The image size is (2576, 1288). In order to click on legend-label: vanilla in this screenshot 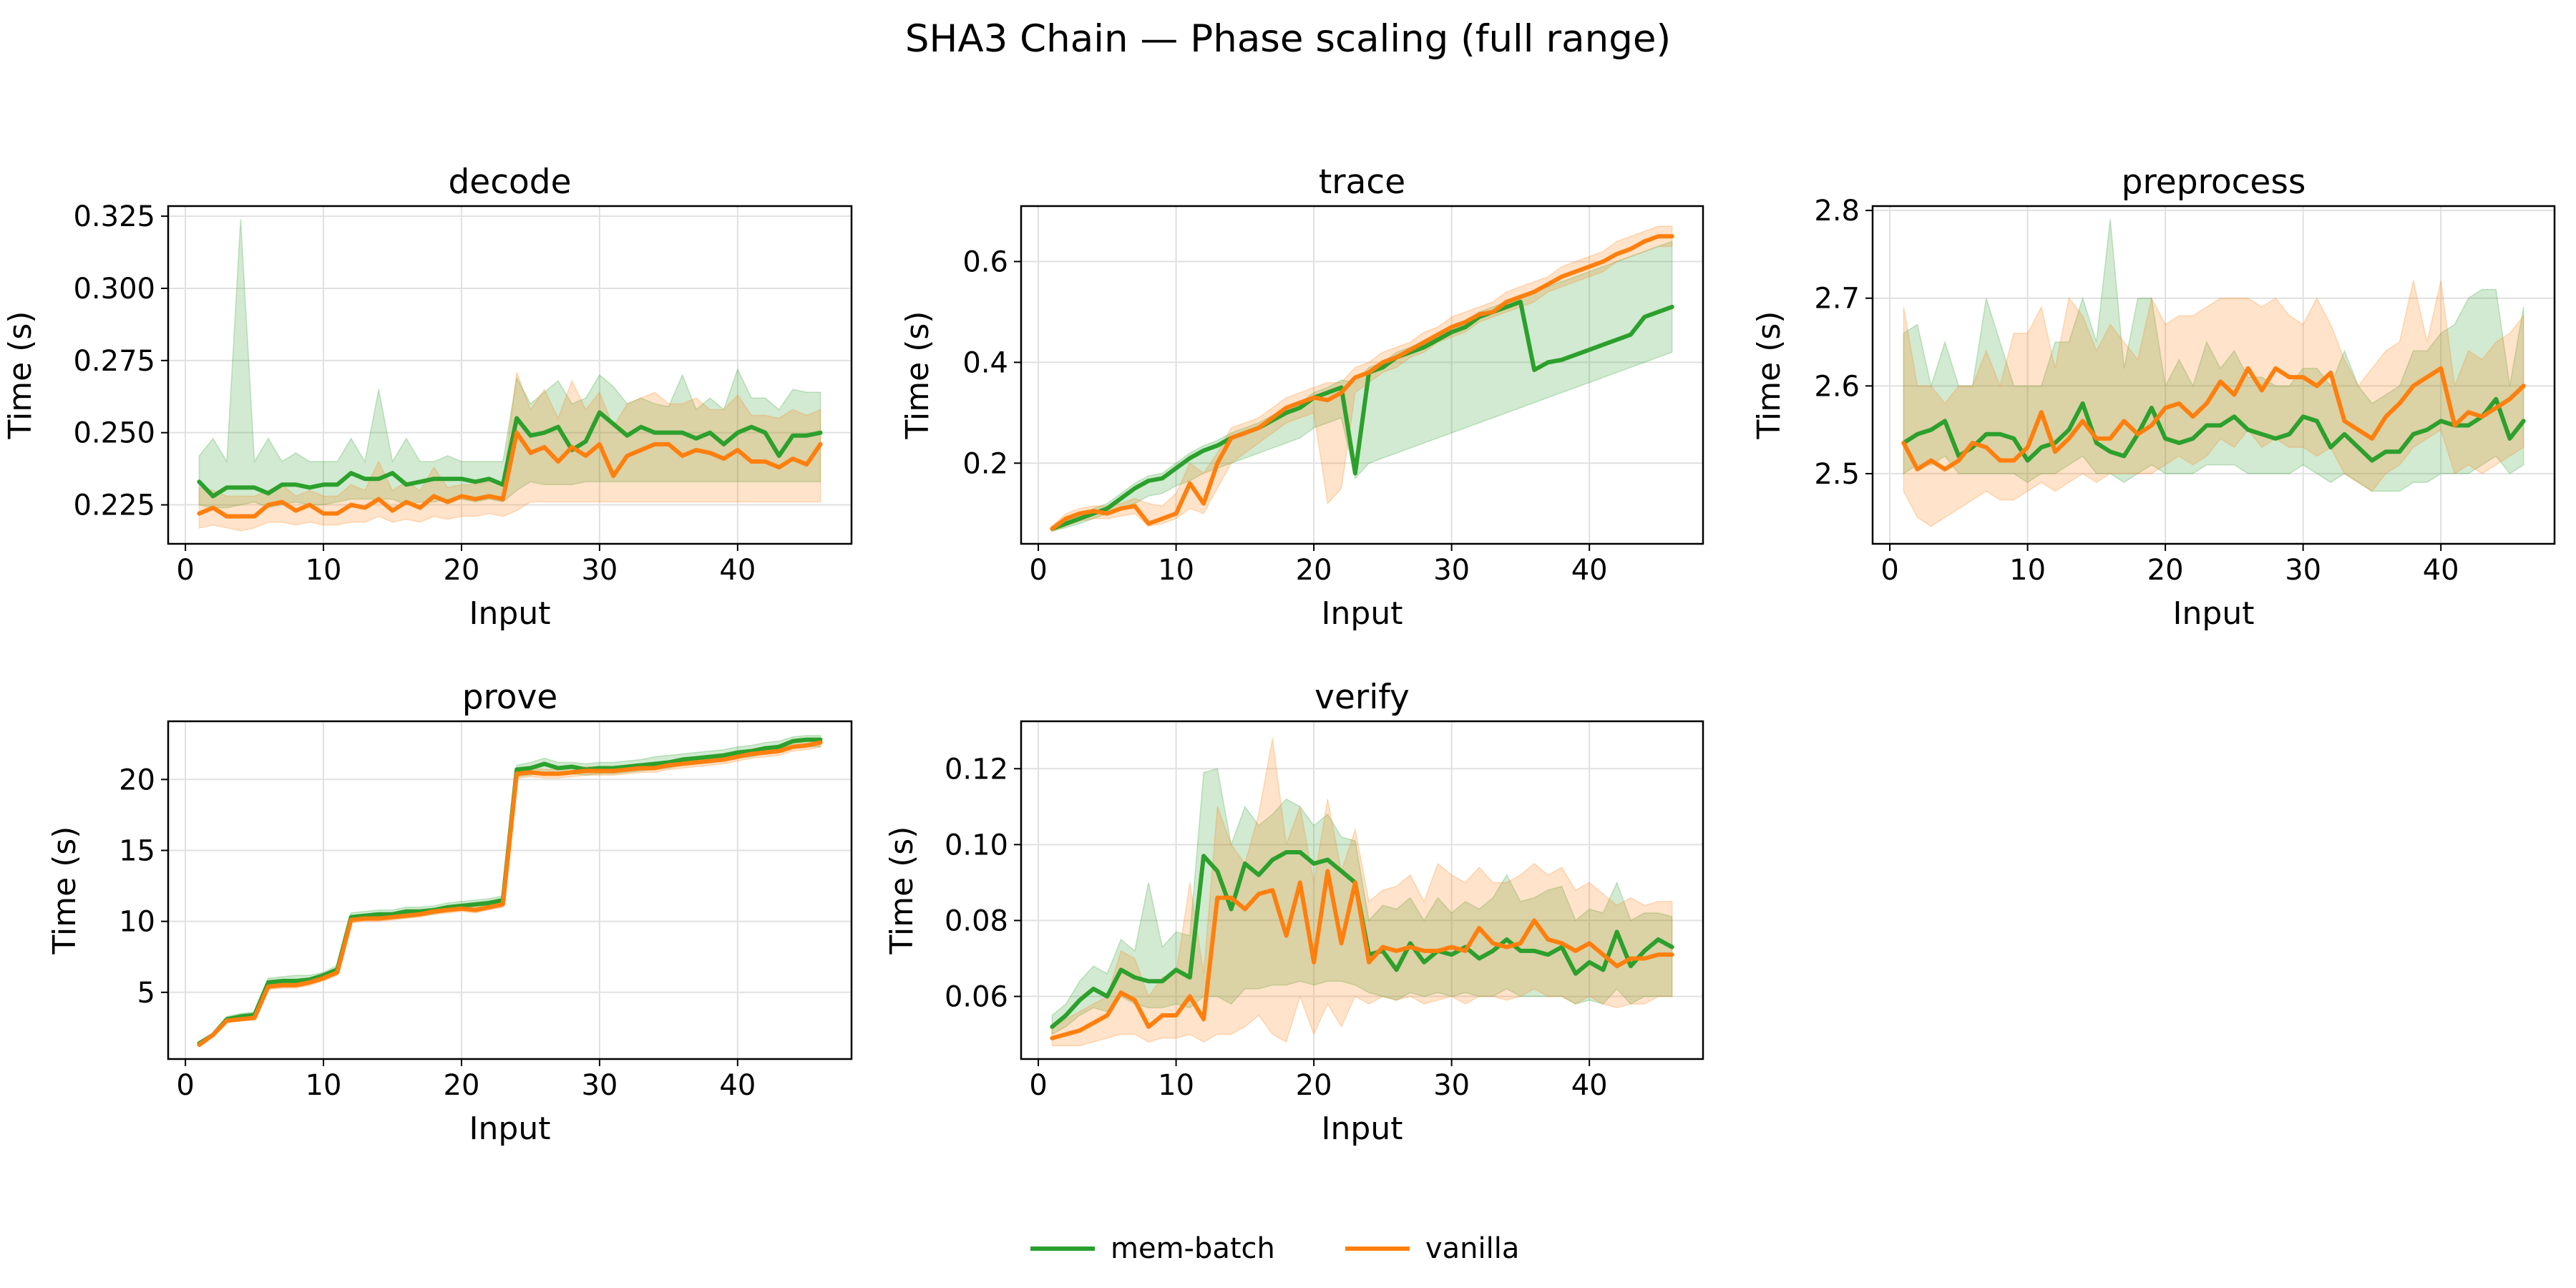, I will do `click(1472, 1248)`.